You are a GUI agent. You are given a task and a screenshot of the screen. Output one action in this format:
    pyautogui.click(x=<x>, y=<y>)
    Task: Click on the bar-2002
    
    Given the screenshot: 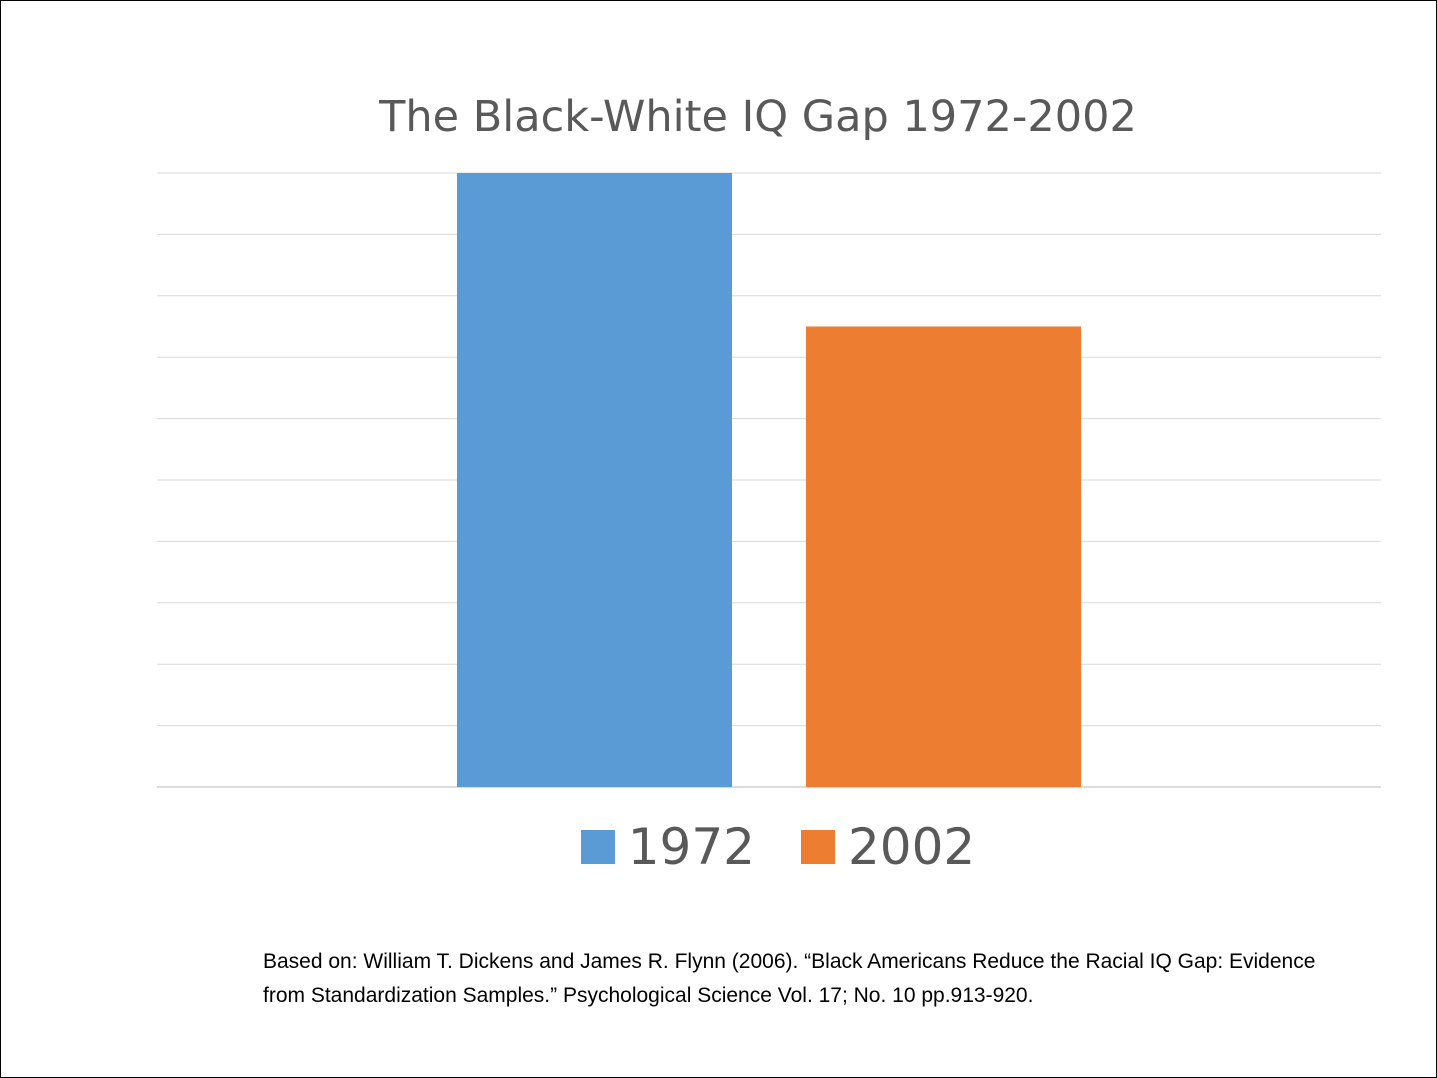 What is the action you would take?
    pyautogui.click(x=943, y=556)
    